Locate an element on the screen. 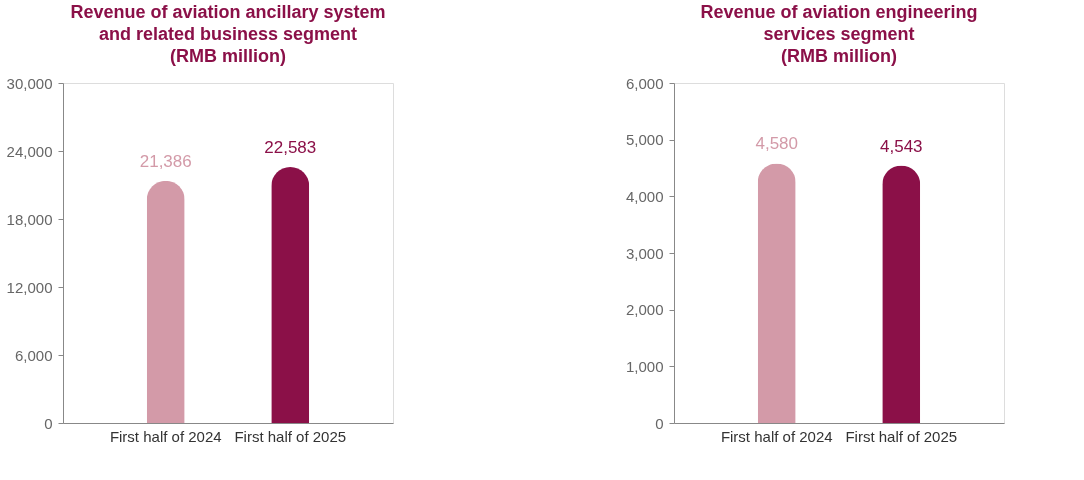 The height and width of the screenshot is (480, 1084). y-tick-label: 24,000 is located at coordinates (29, 151).